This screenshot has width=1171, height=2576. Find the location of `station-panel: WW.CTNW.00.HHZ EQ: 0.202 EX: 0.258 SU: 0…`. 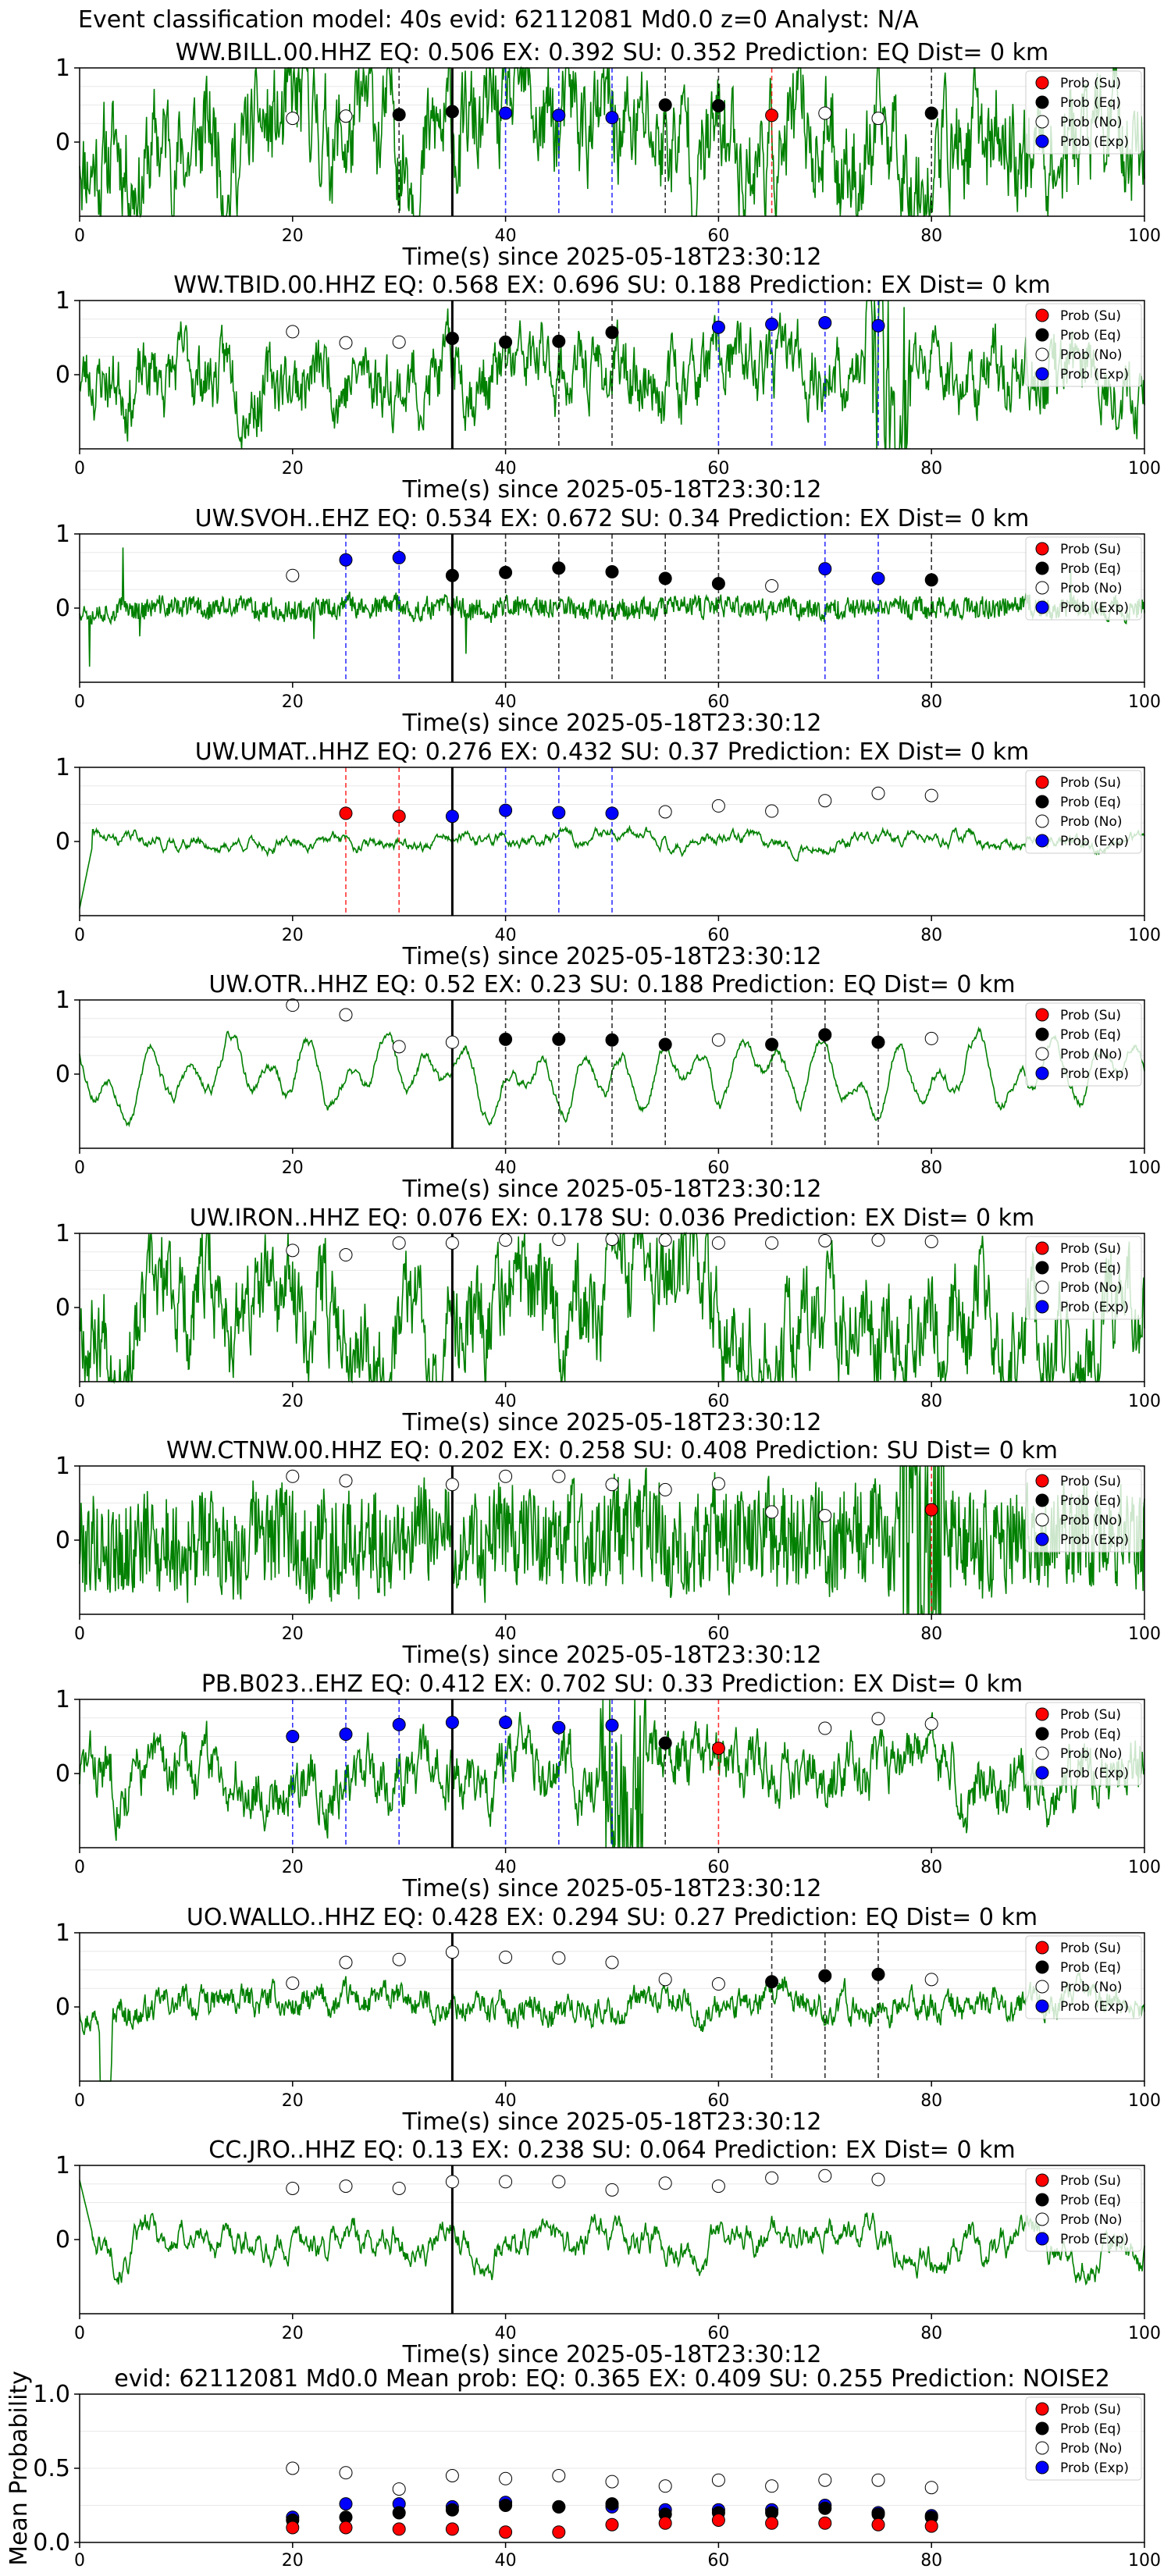

station-panel: WW.CTNW.00.HHZ EQ: 0.202 EX: 0.258 SU: 0… is located at coordinates (608, 1553).